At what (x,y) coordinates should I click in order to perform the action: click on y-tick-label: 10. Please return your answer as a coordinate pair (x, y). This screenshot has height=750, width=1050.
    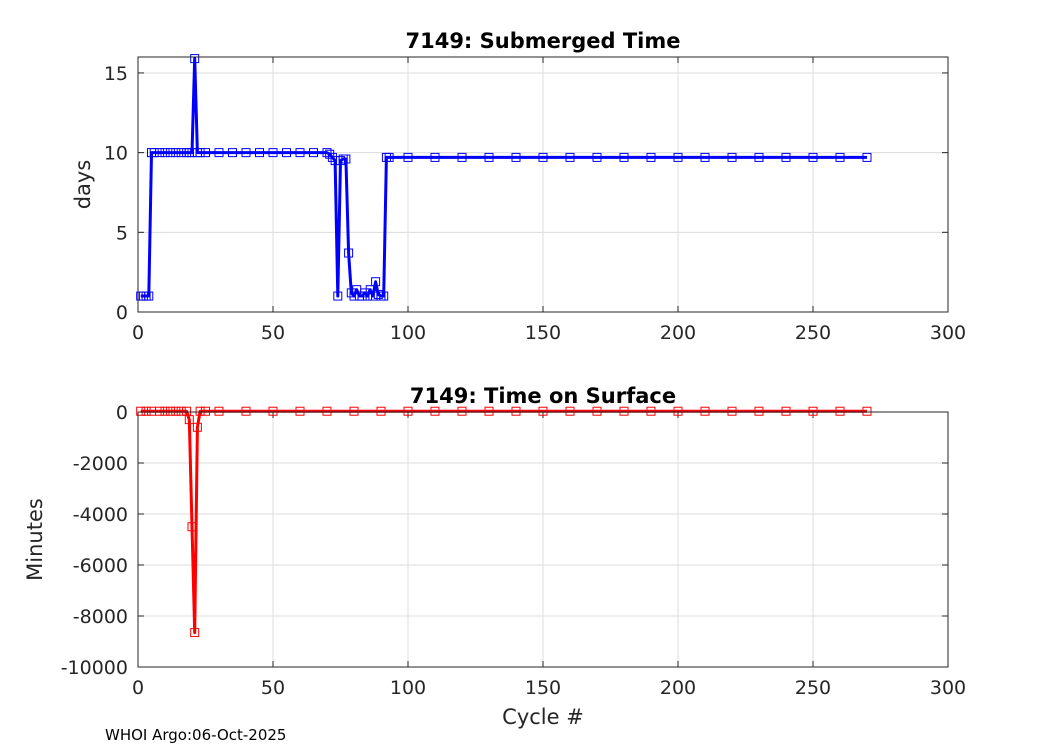
    Looking at the image, I should click on (116, 154).